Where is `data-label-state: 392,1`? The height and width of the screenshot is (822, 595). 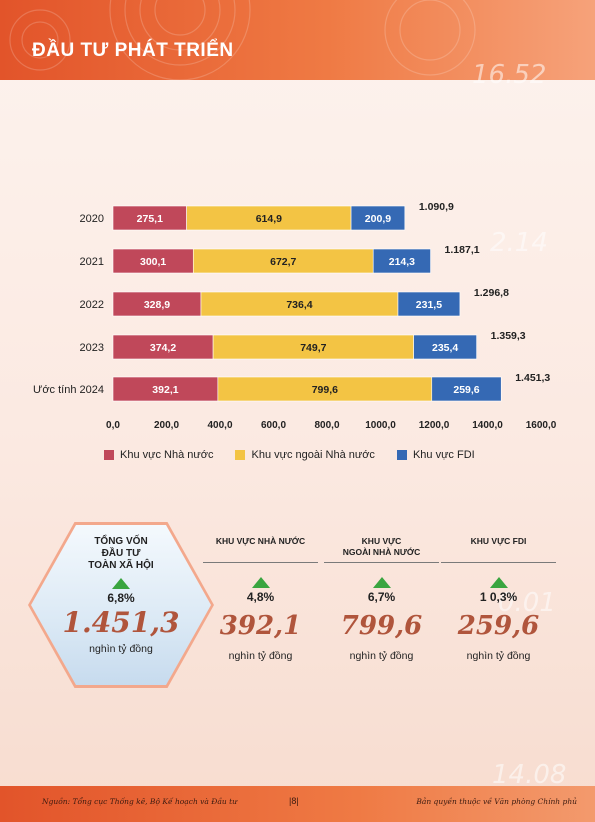 data-label-state: 392,1 is located at coordinates (165, 390).